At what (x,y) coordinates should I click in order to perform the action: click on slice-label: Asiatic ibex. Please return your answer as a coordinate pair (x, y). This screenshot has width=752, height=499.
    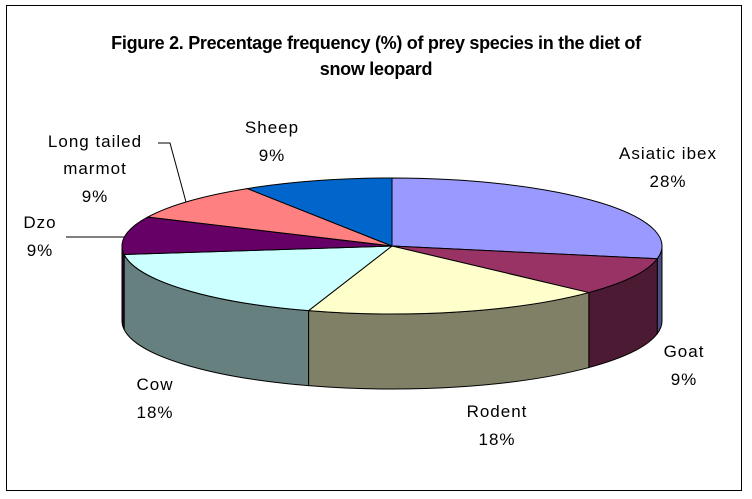
    Looking at the image, I should click on (668, 153).